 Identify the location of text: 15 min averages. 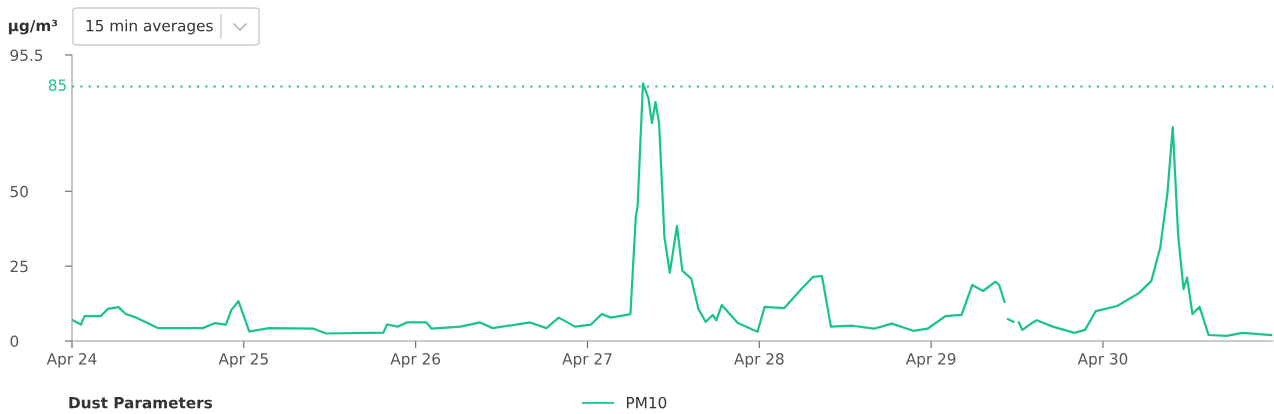
(149, 27).